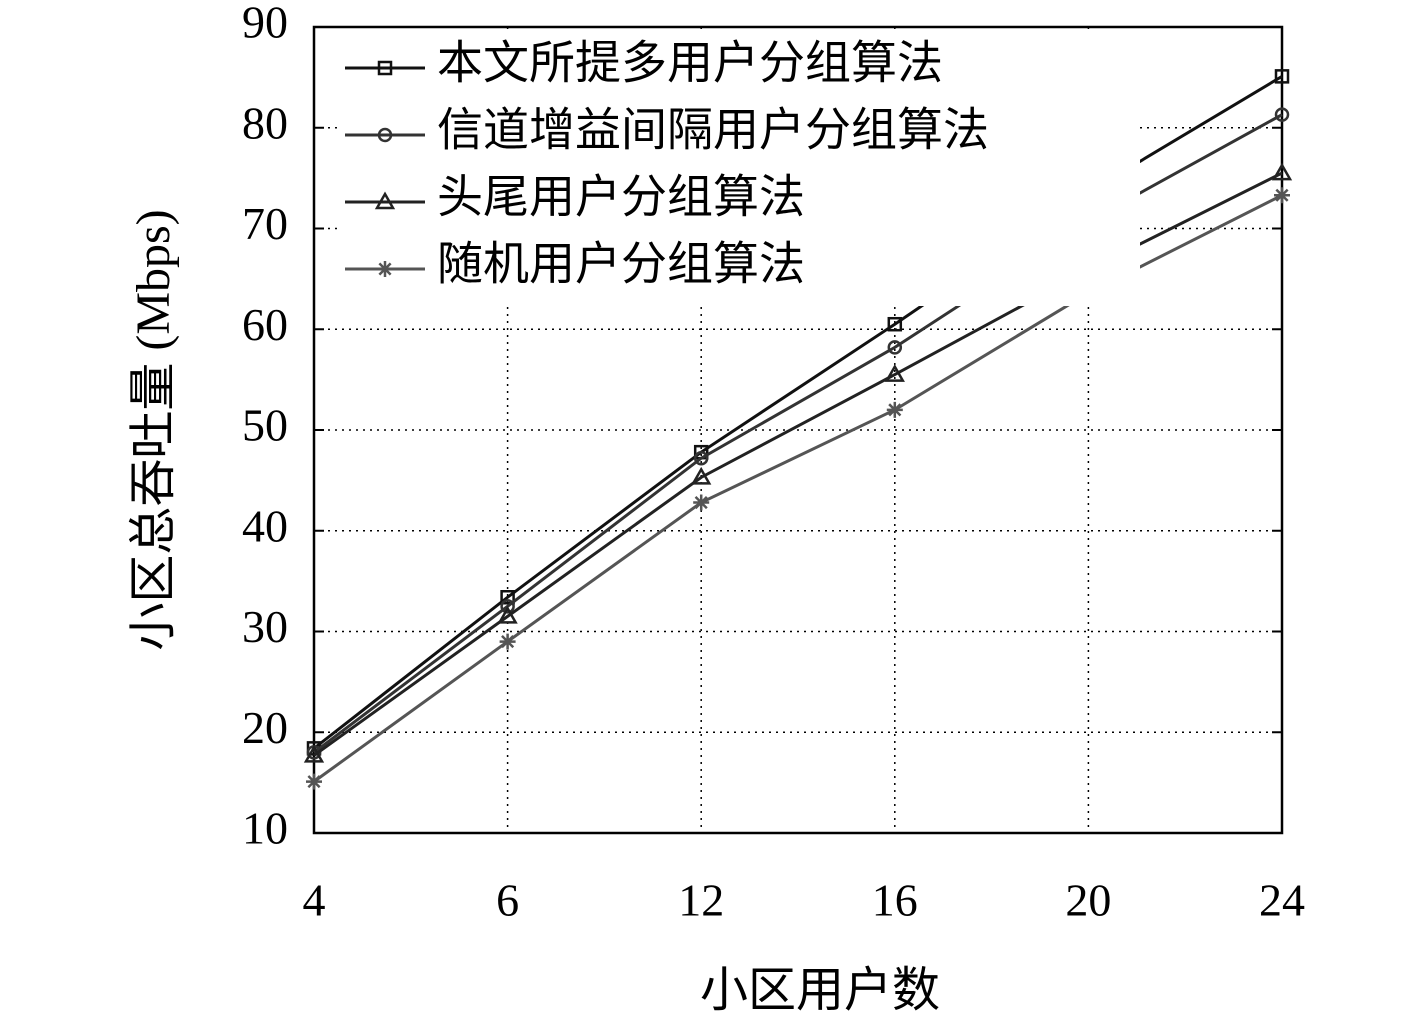 The height and width of the screenshot is (1028, 1417). Describe the element at coordinates (701, 900) in the screenshot. I see `x-tick-label: 12` at that location.